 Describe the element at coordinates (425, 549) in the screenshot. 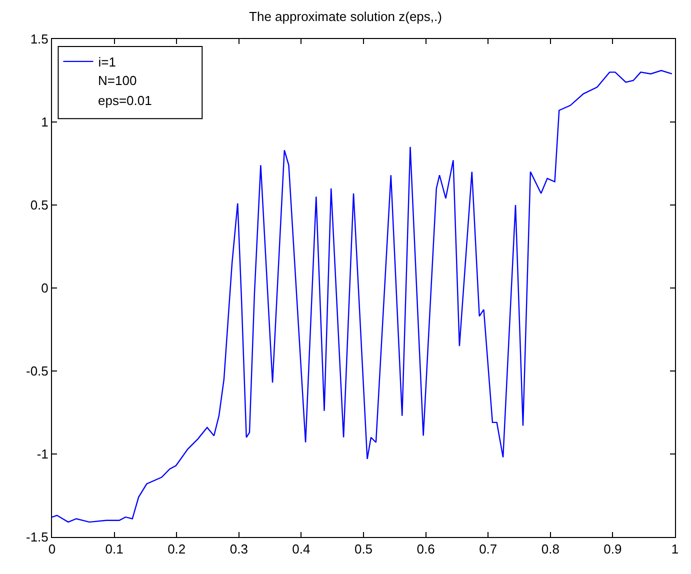

I see `x-tick-label: 0.6` at that location.